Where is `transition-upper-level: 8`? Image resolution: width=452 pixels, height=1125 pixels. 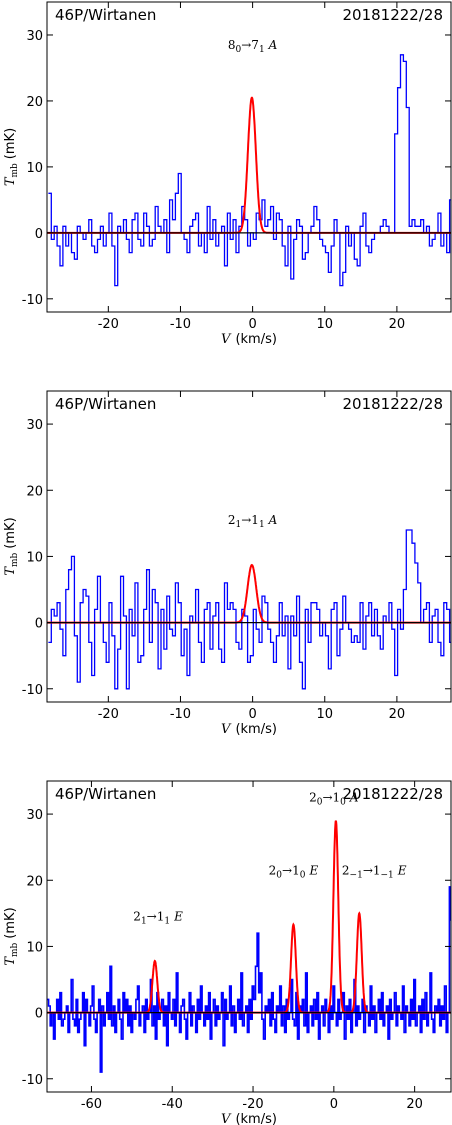 transition-upper-level: 8 is located at coordinates (232, 45).